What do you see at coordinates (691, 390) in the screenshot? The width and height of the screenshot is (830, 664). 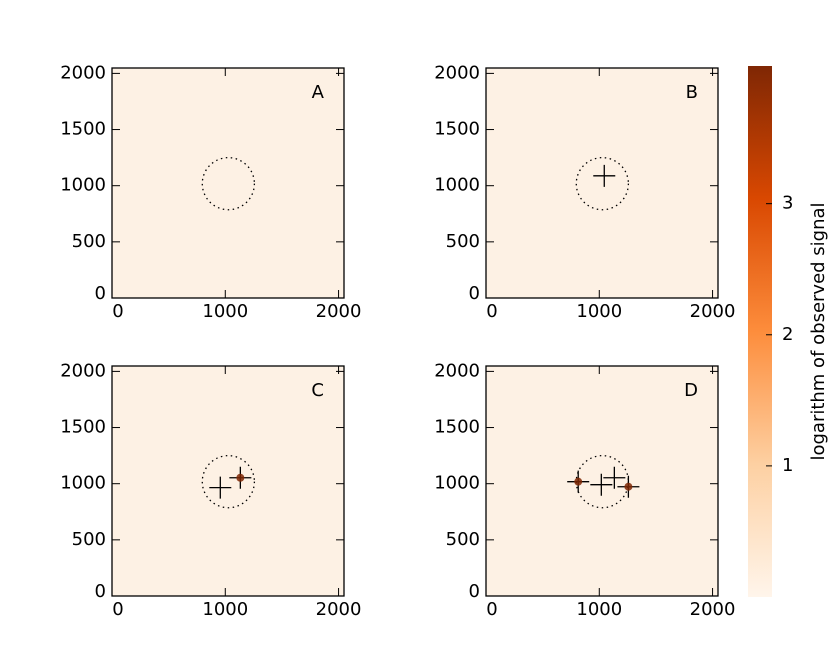 I see `panel-label: D` at bounding box center [691, 390].